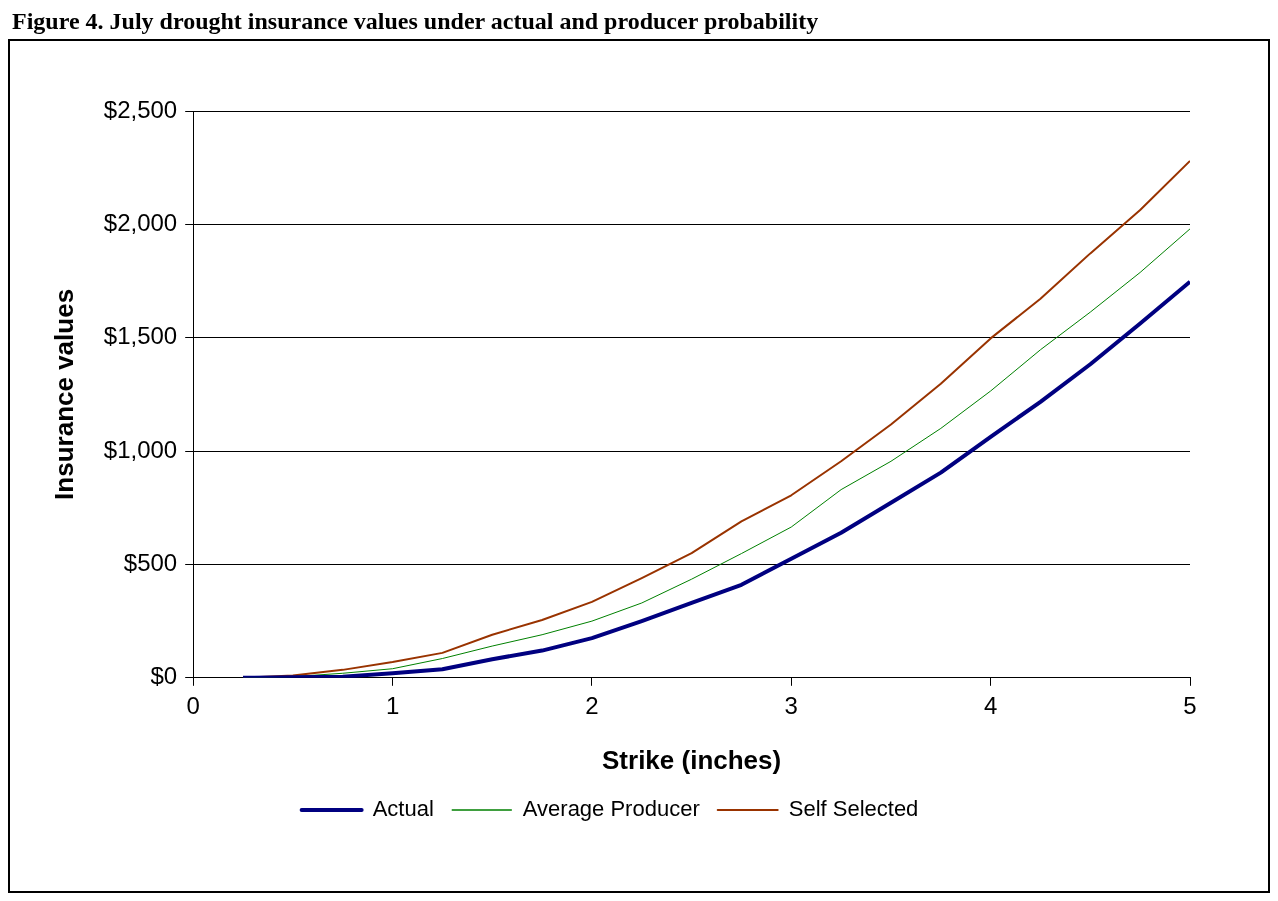 The width and height of the screenshot is (1278, 901). I want to click on x-tick-label: 0, so click(193, 706).